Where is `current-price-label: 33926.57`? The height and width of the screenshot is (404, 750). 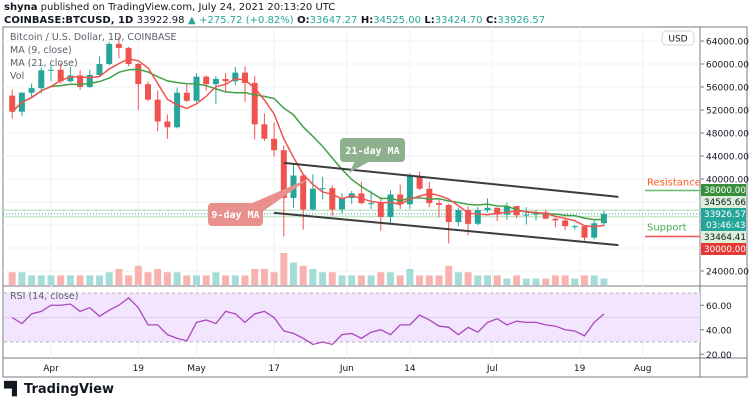
current-price-label: 33926.57 is located at coordinates (725, 215).